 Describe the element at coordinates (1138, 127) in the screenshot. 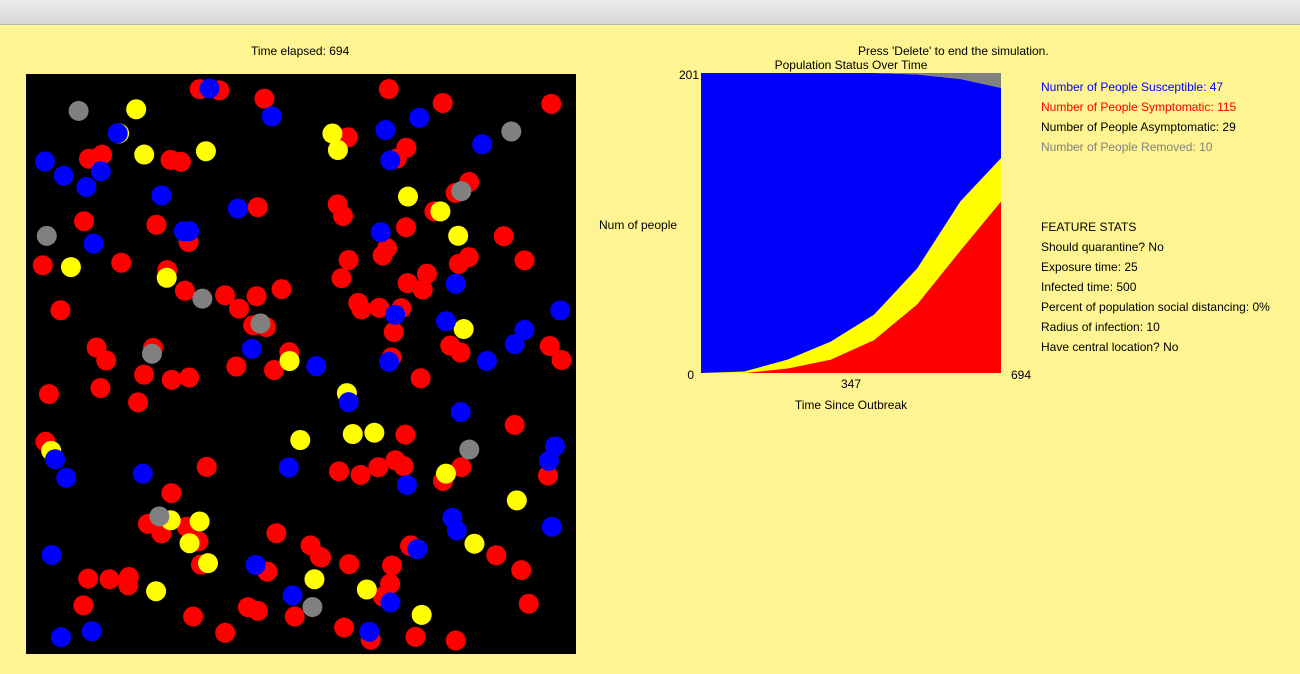

I see `legend-entry: Number of People Asymptomatic: 29` at that location.